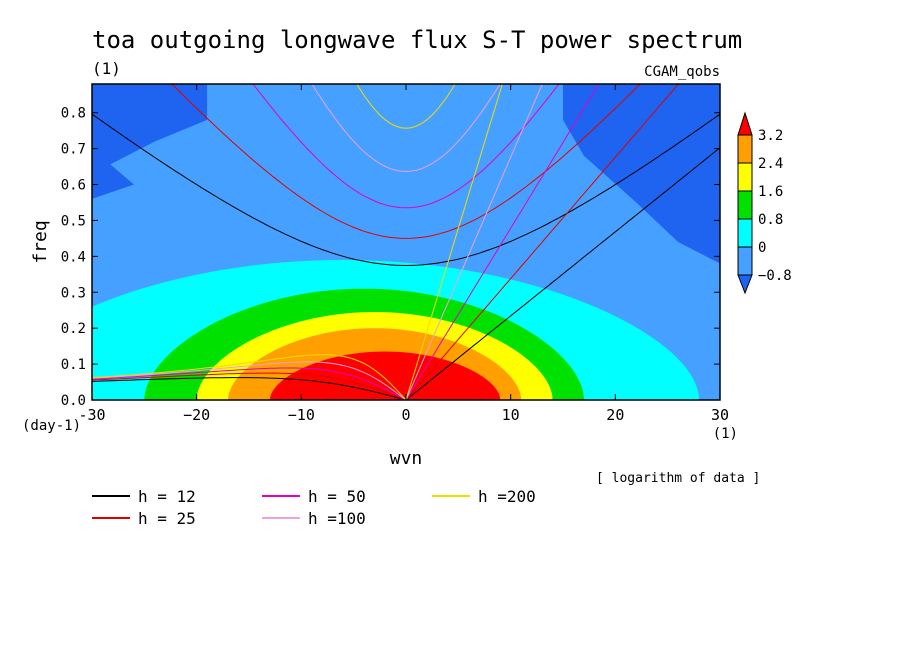  I want to click on colorbar-bottom-arrow, so click(745, 284).